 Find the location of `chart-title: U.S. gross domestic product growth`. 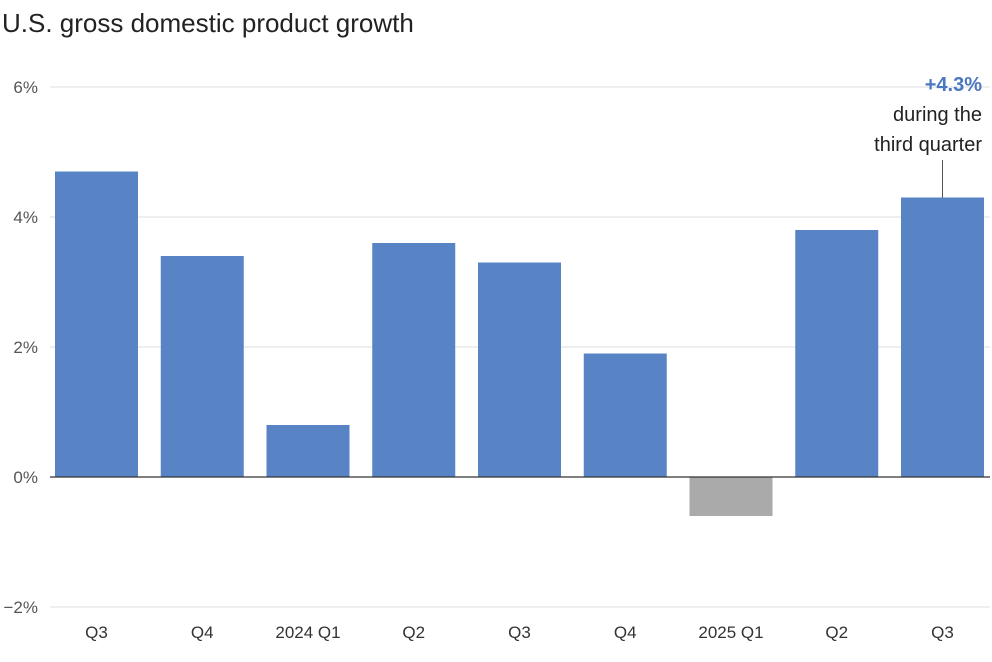

chart-title: U.S. gross domestic product growth is located at coordinates (208, 23).